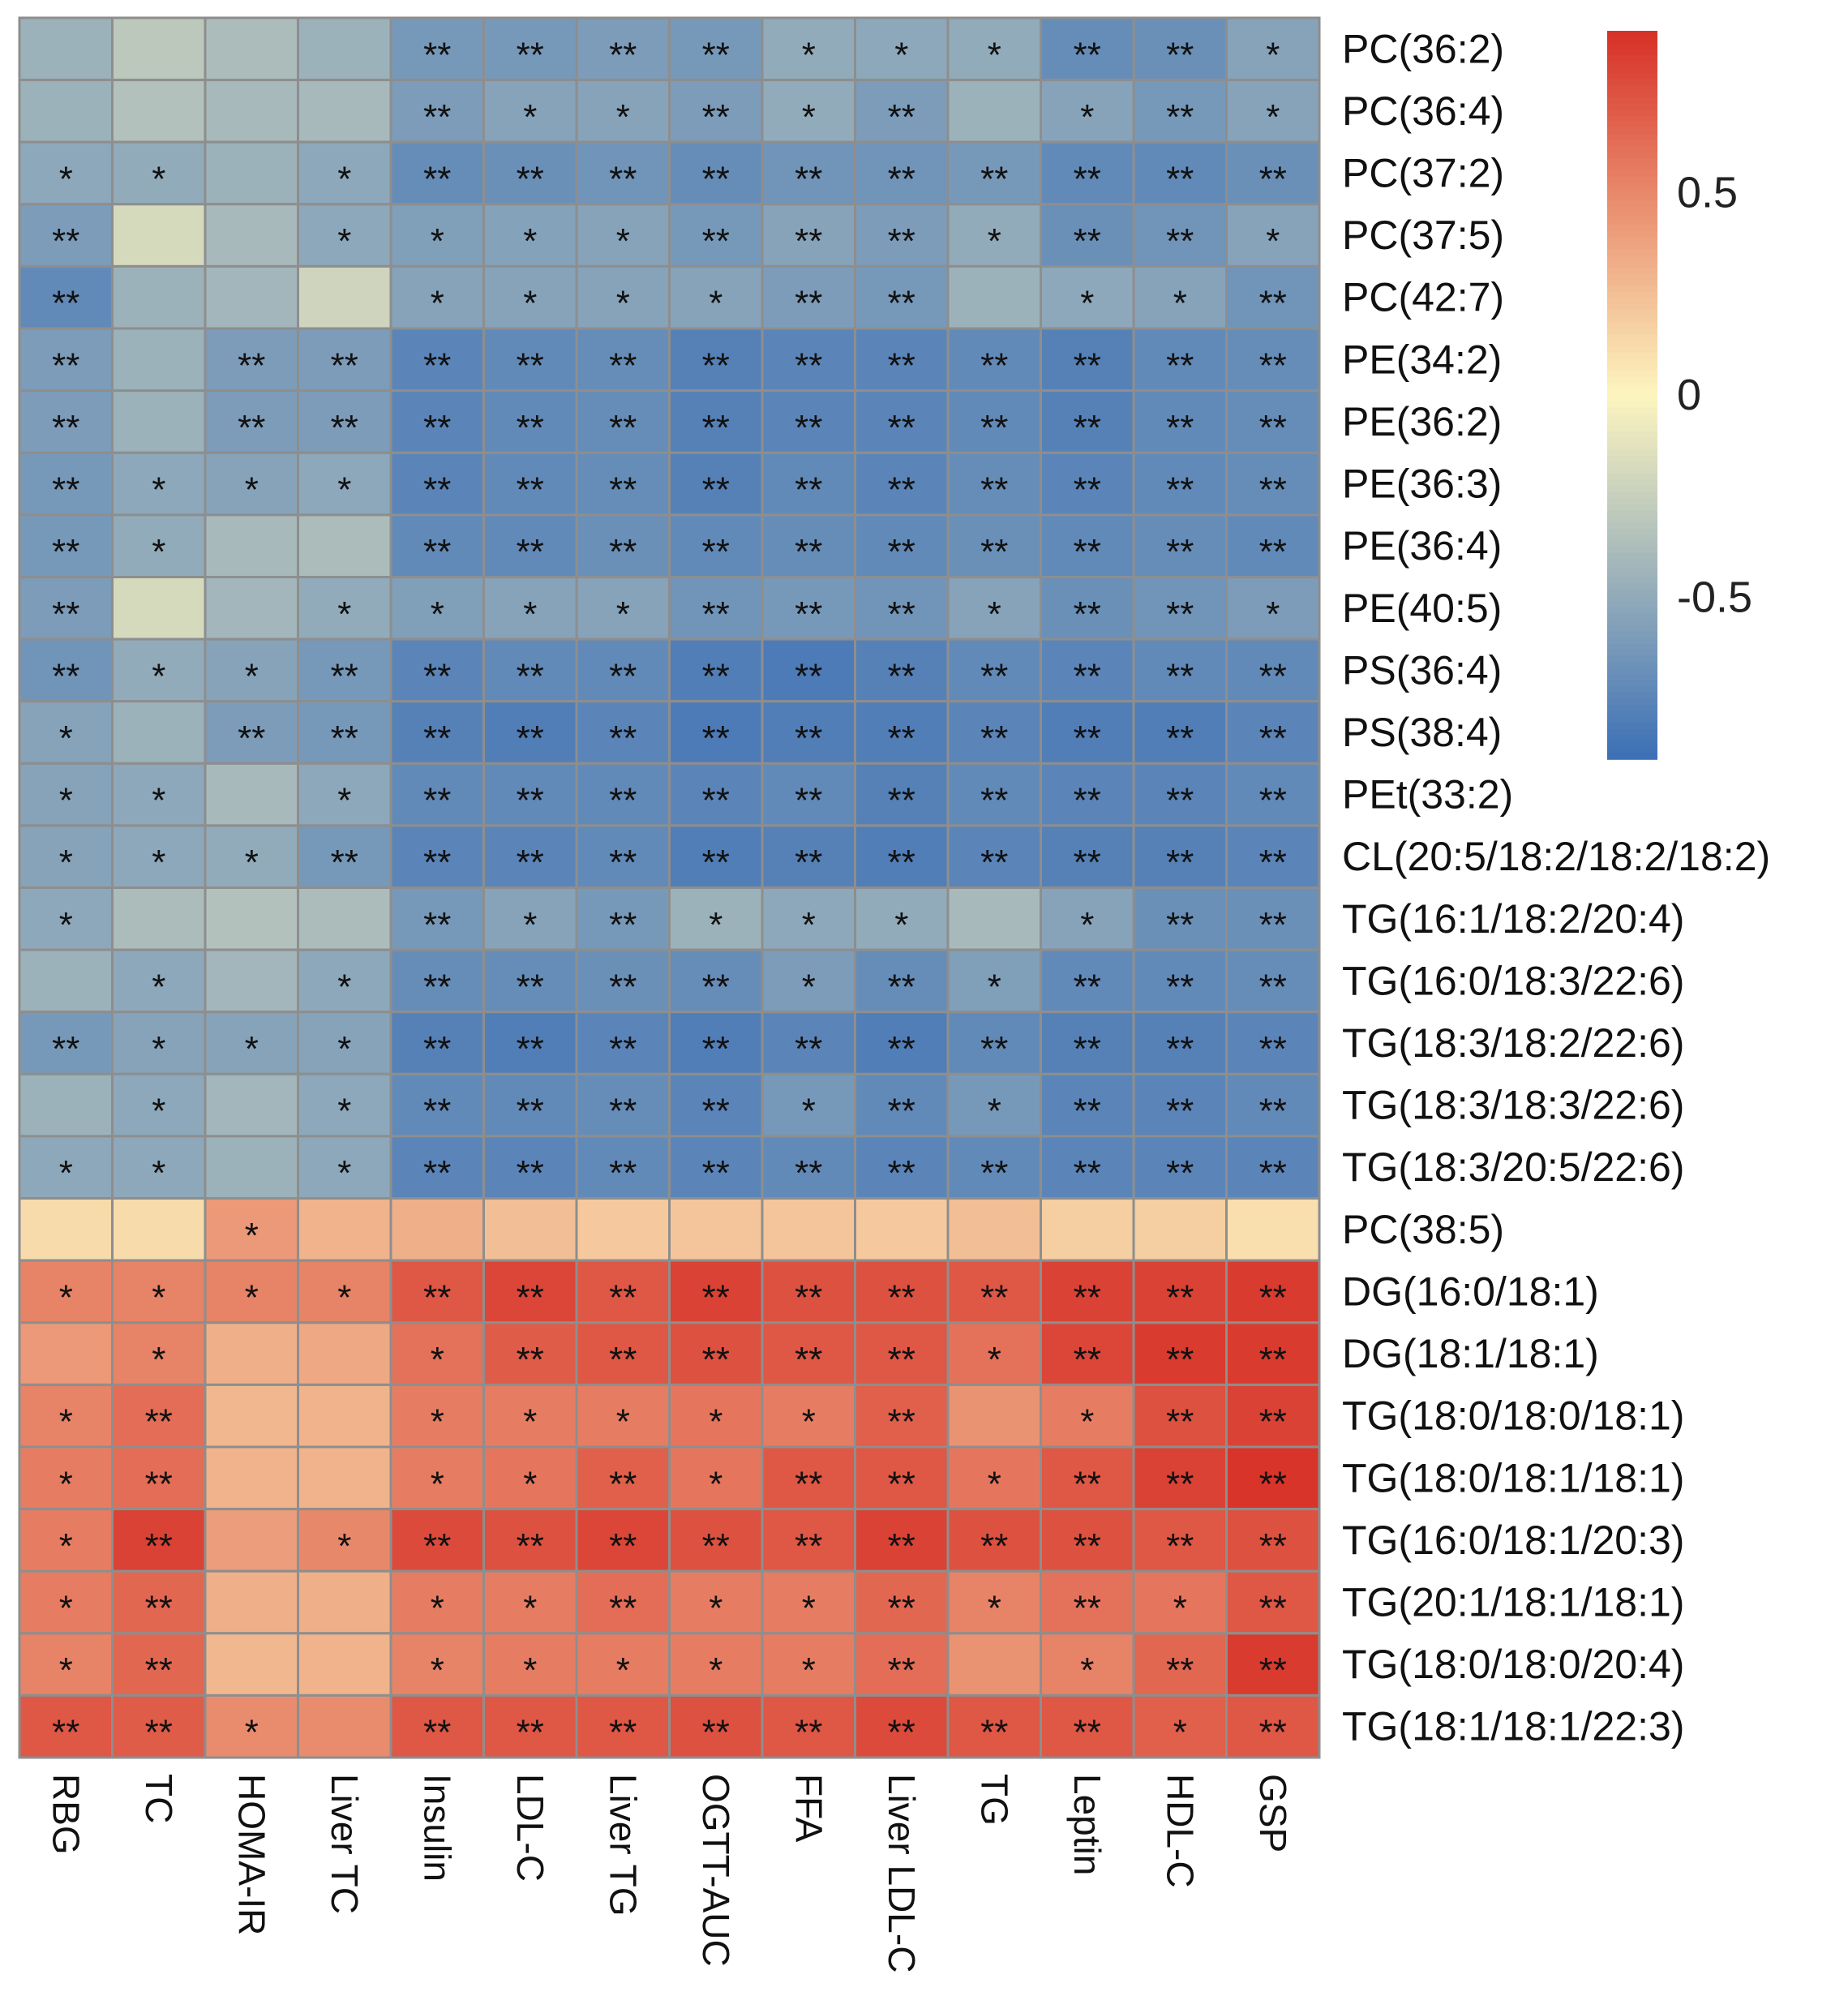 This screenshot has width=1848, height=2009. I want to click on row-label: DG(16:0/18:1), so click(1470, 1291).